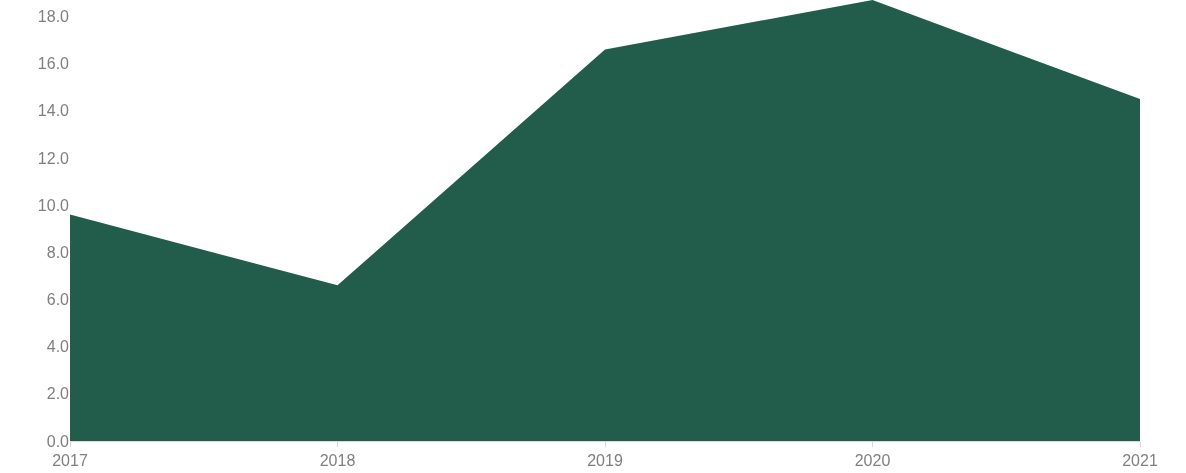 The height and width of the screenshot is (473, 1186). What do you see at coordinates (70, 461) in the screenshot?
I see `x-tick-label: 2017` at bounding box center [70, 461].